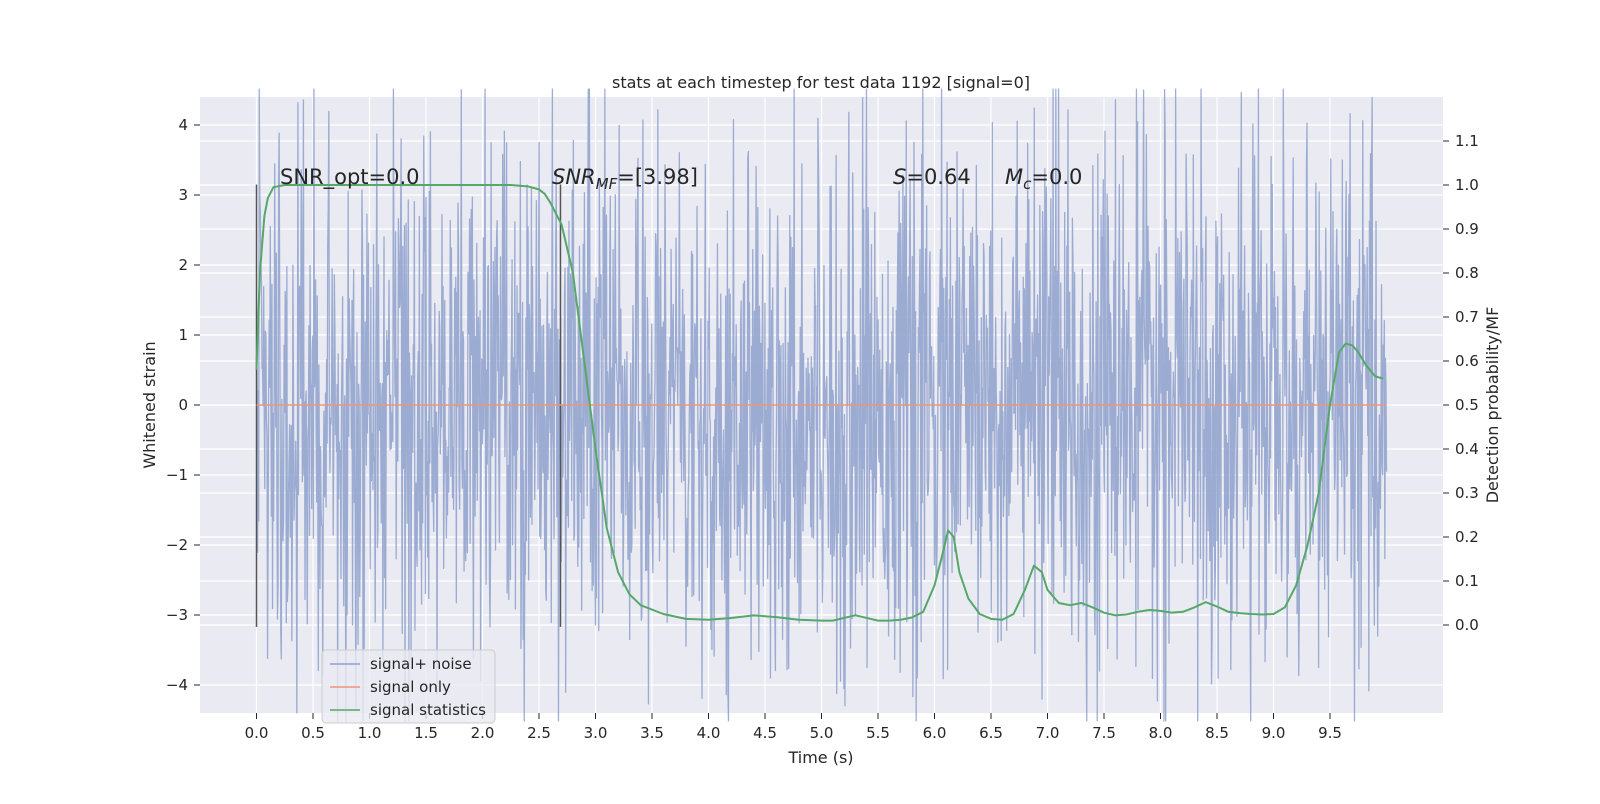  What do you see at coordinates (878, 733) in the screenshot?
I see `x-tick-label-11: 5.5` at bounding box center [878, 733].